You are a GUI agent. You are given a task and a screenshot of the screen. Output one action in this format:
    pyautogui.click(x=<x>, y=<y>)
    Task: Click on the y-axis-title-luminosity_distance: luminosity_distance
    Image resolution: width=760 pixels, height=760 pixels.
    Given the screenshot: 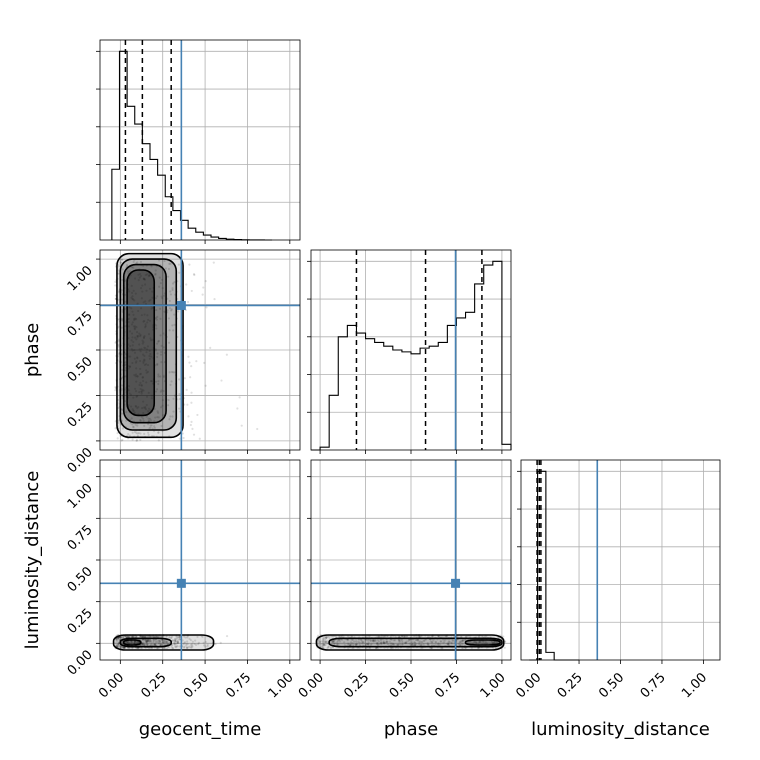 What is the action you would take?
    pyautogui.click(x=32, y=560)
    